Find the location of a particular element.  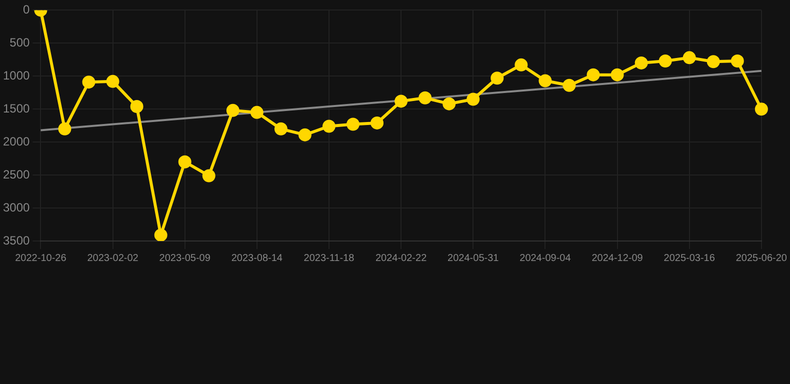

y-tick-label: 3000 is located at coordinates (16, 207).